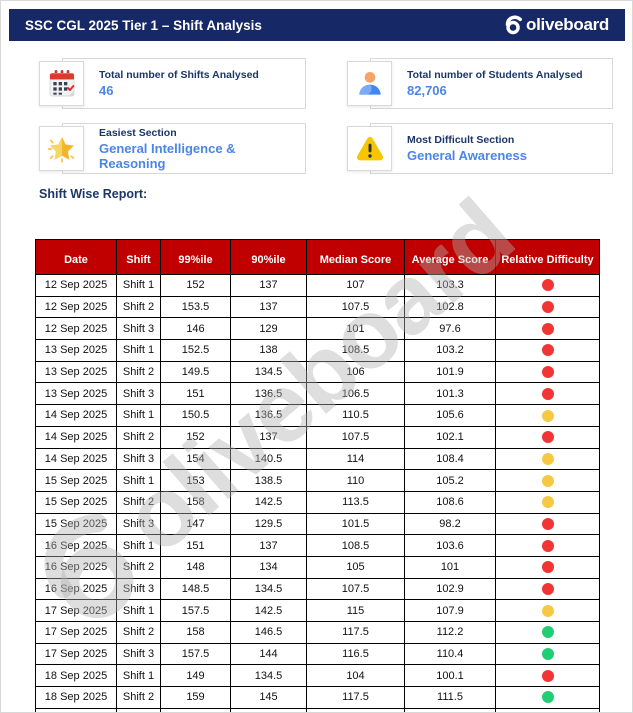  Describe the element at coordinates (450, 589) in the screenshot. I see `cell-average-score: 102.9` at that location.